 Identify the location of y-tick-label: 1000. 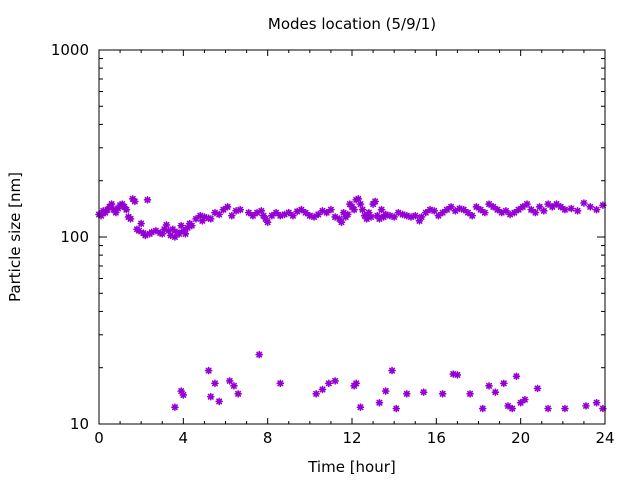
(70, 50).